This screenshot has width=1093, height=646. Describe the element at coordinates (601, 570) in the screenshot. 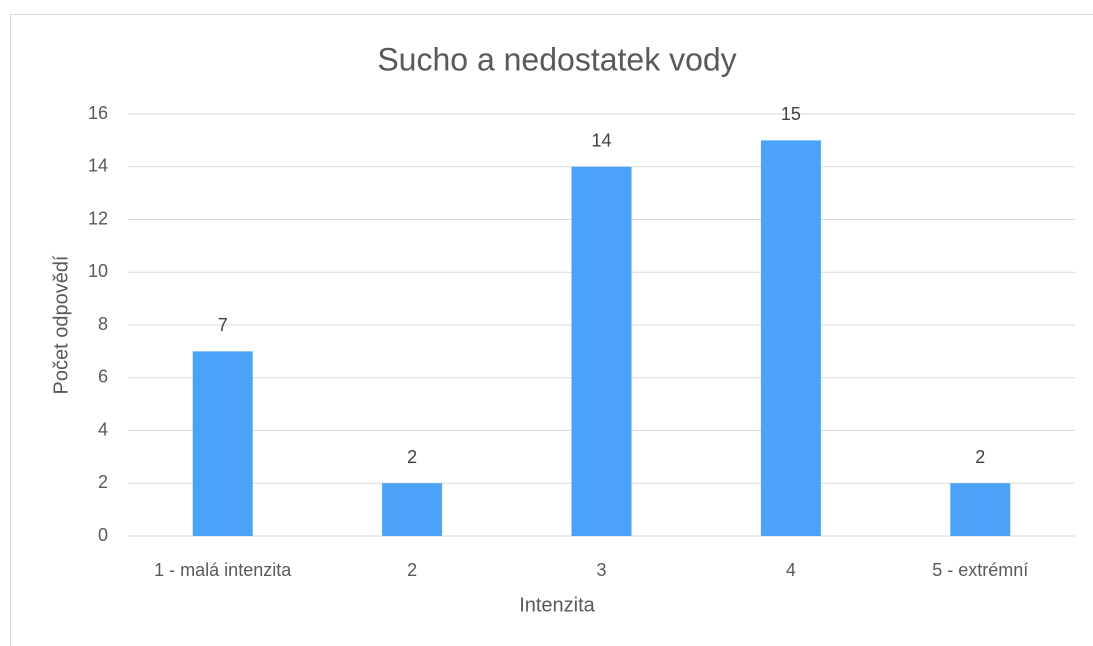

I see `x-tick-label: 3` at that location.